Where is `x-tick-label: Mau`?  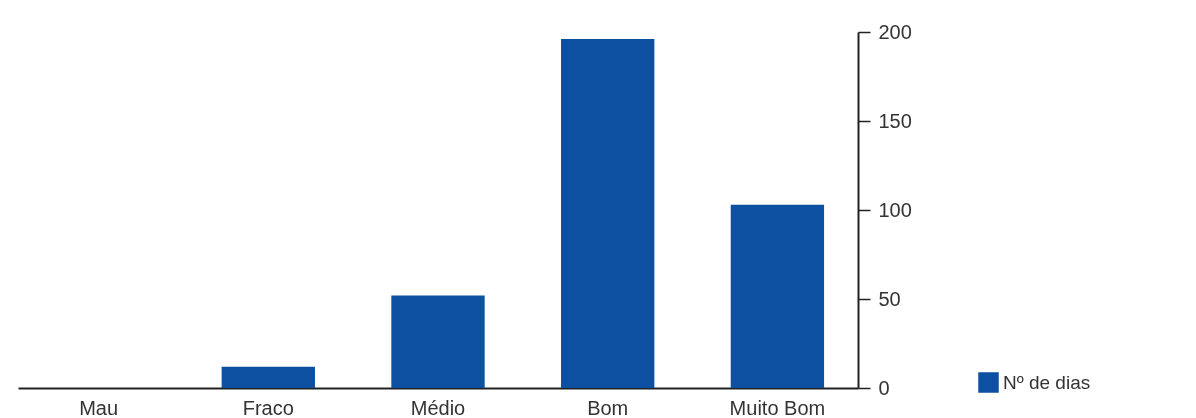 x-tick-label: Mau is located at coordinates (99, 407).